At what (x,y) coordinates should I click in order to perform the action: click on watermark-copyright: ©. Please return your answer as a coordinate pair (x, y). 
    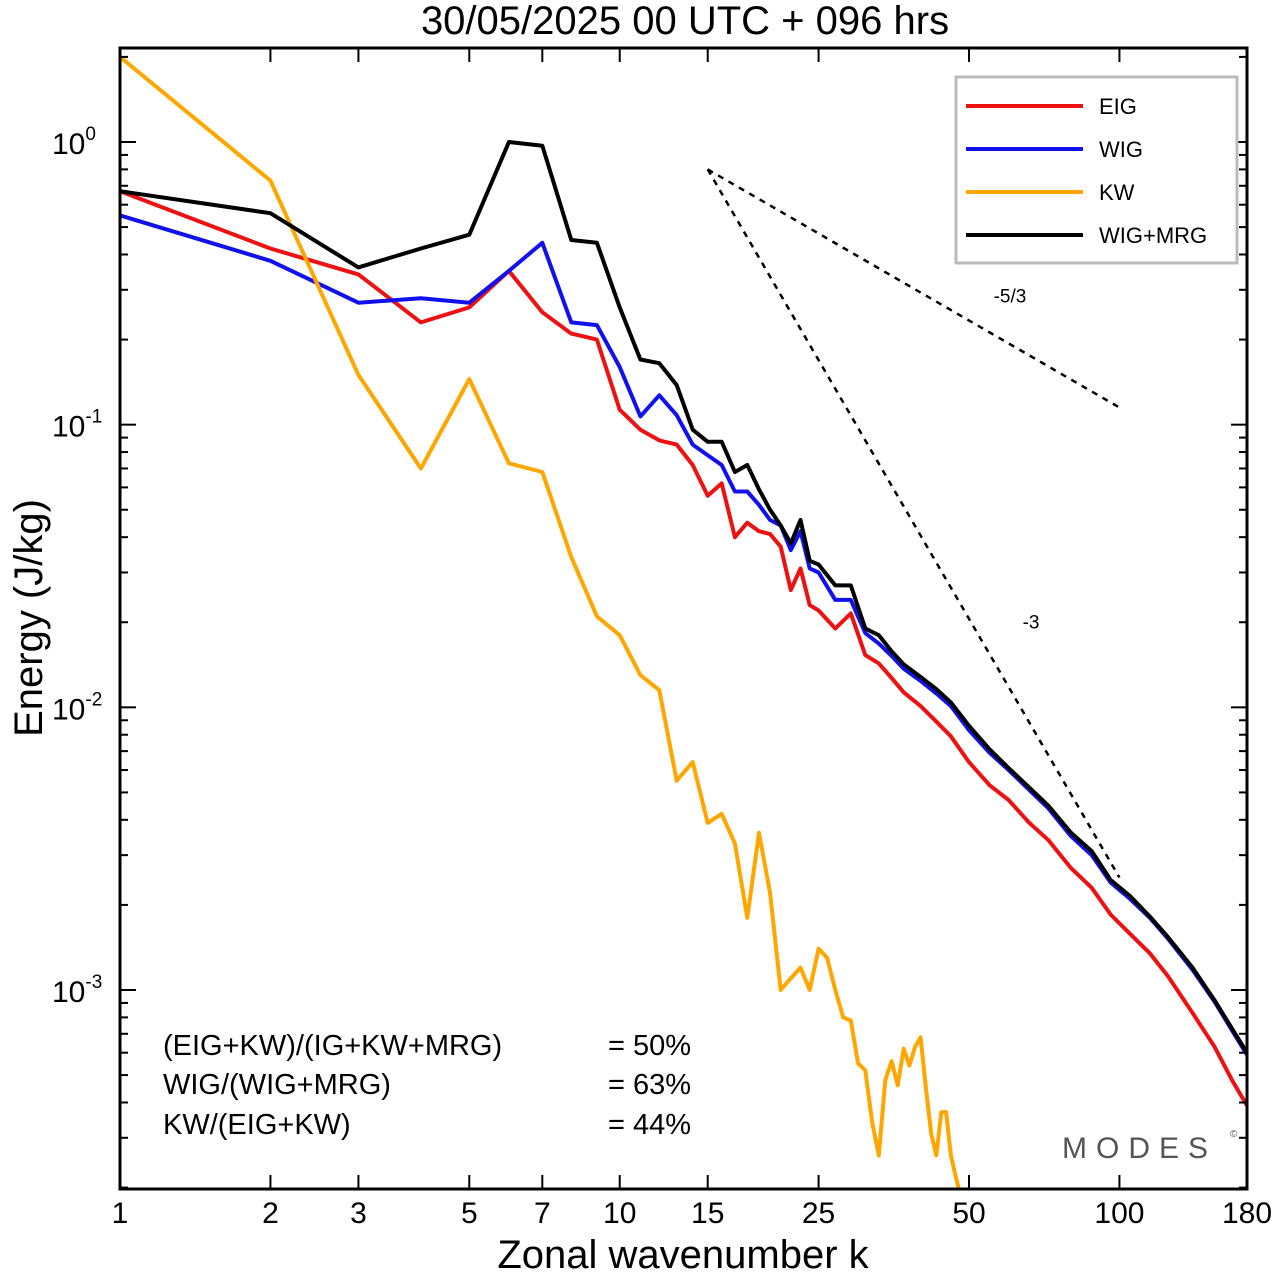
    Looking at the image, I should click on (1234, 1134).